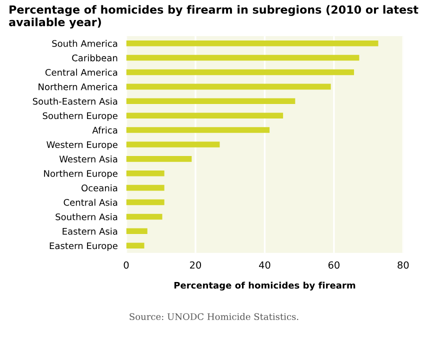  Describe the element at coordinates (84, 246) in the screenshot. I see `y-tick-label: Eastern Europe` at that location.